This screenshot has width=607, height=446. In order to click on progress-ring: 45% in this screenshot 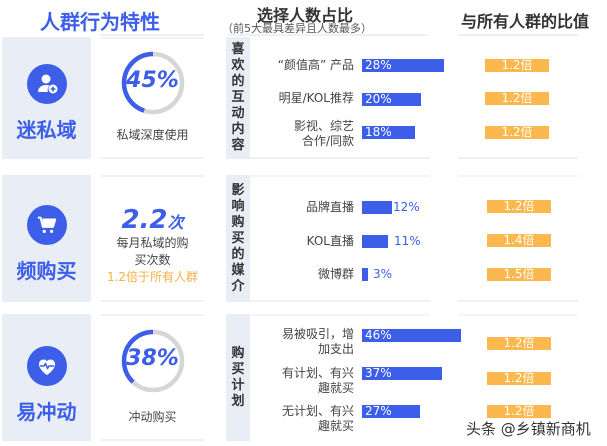, I will do `click(153, 83)`.